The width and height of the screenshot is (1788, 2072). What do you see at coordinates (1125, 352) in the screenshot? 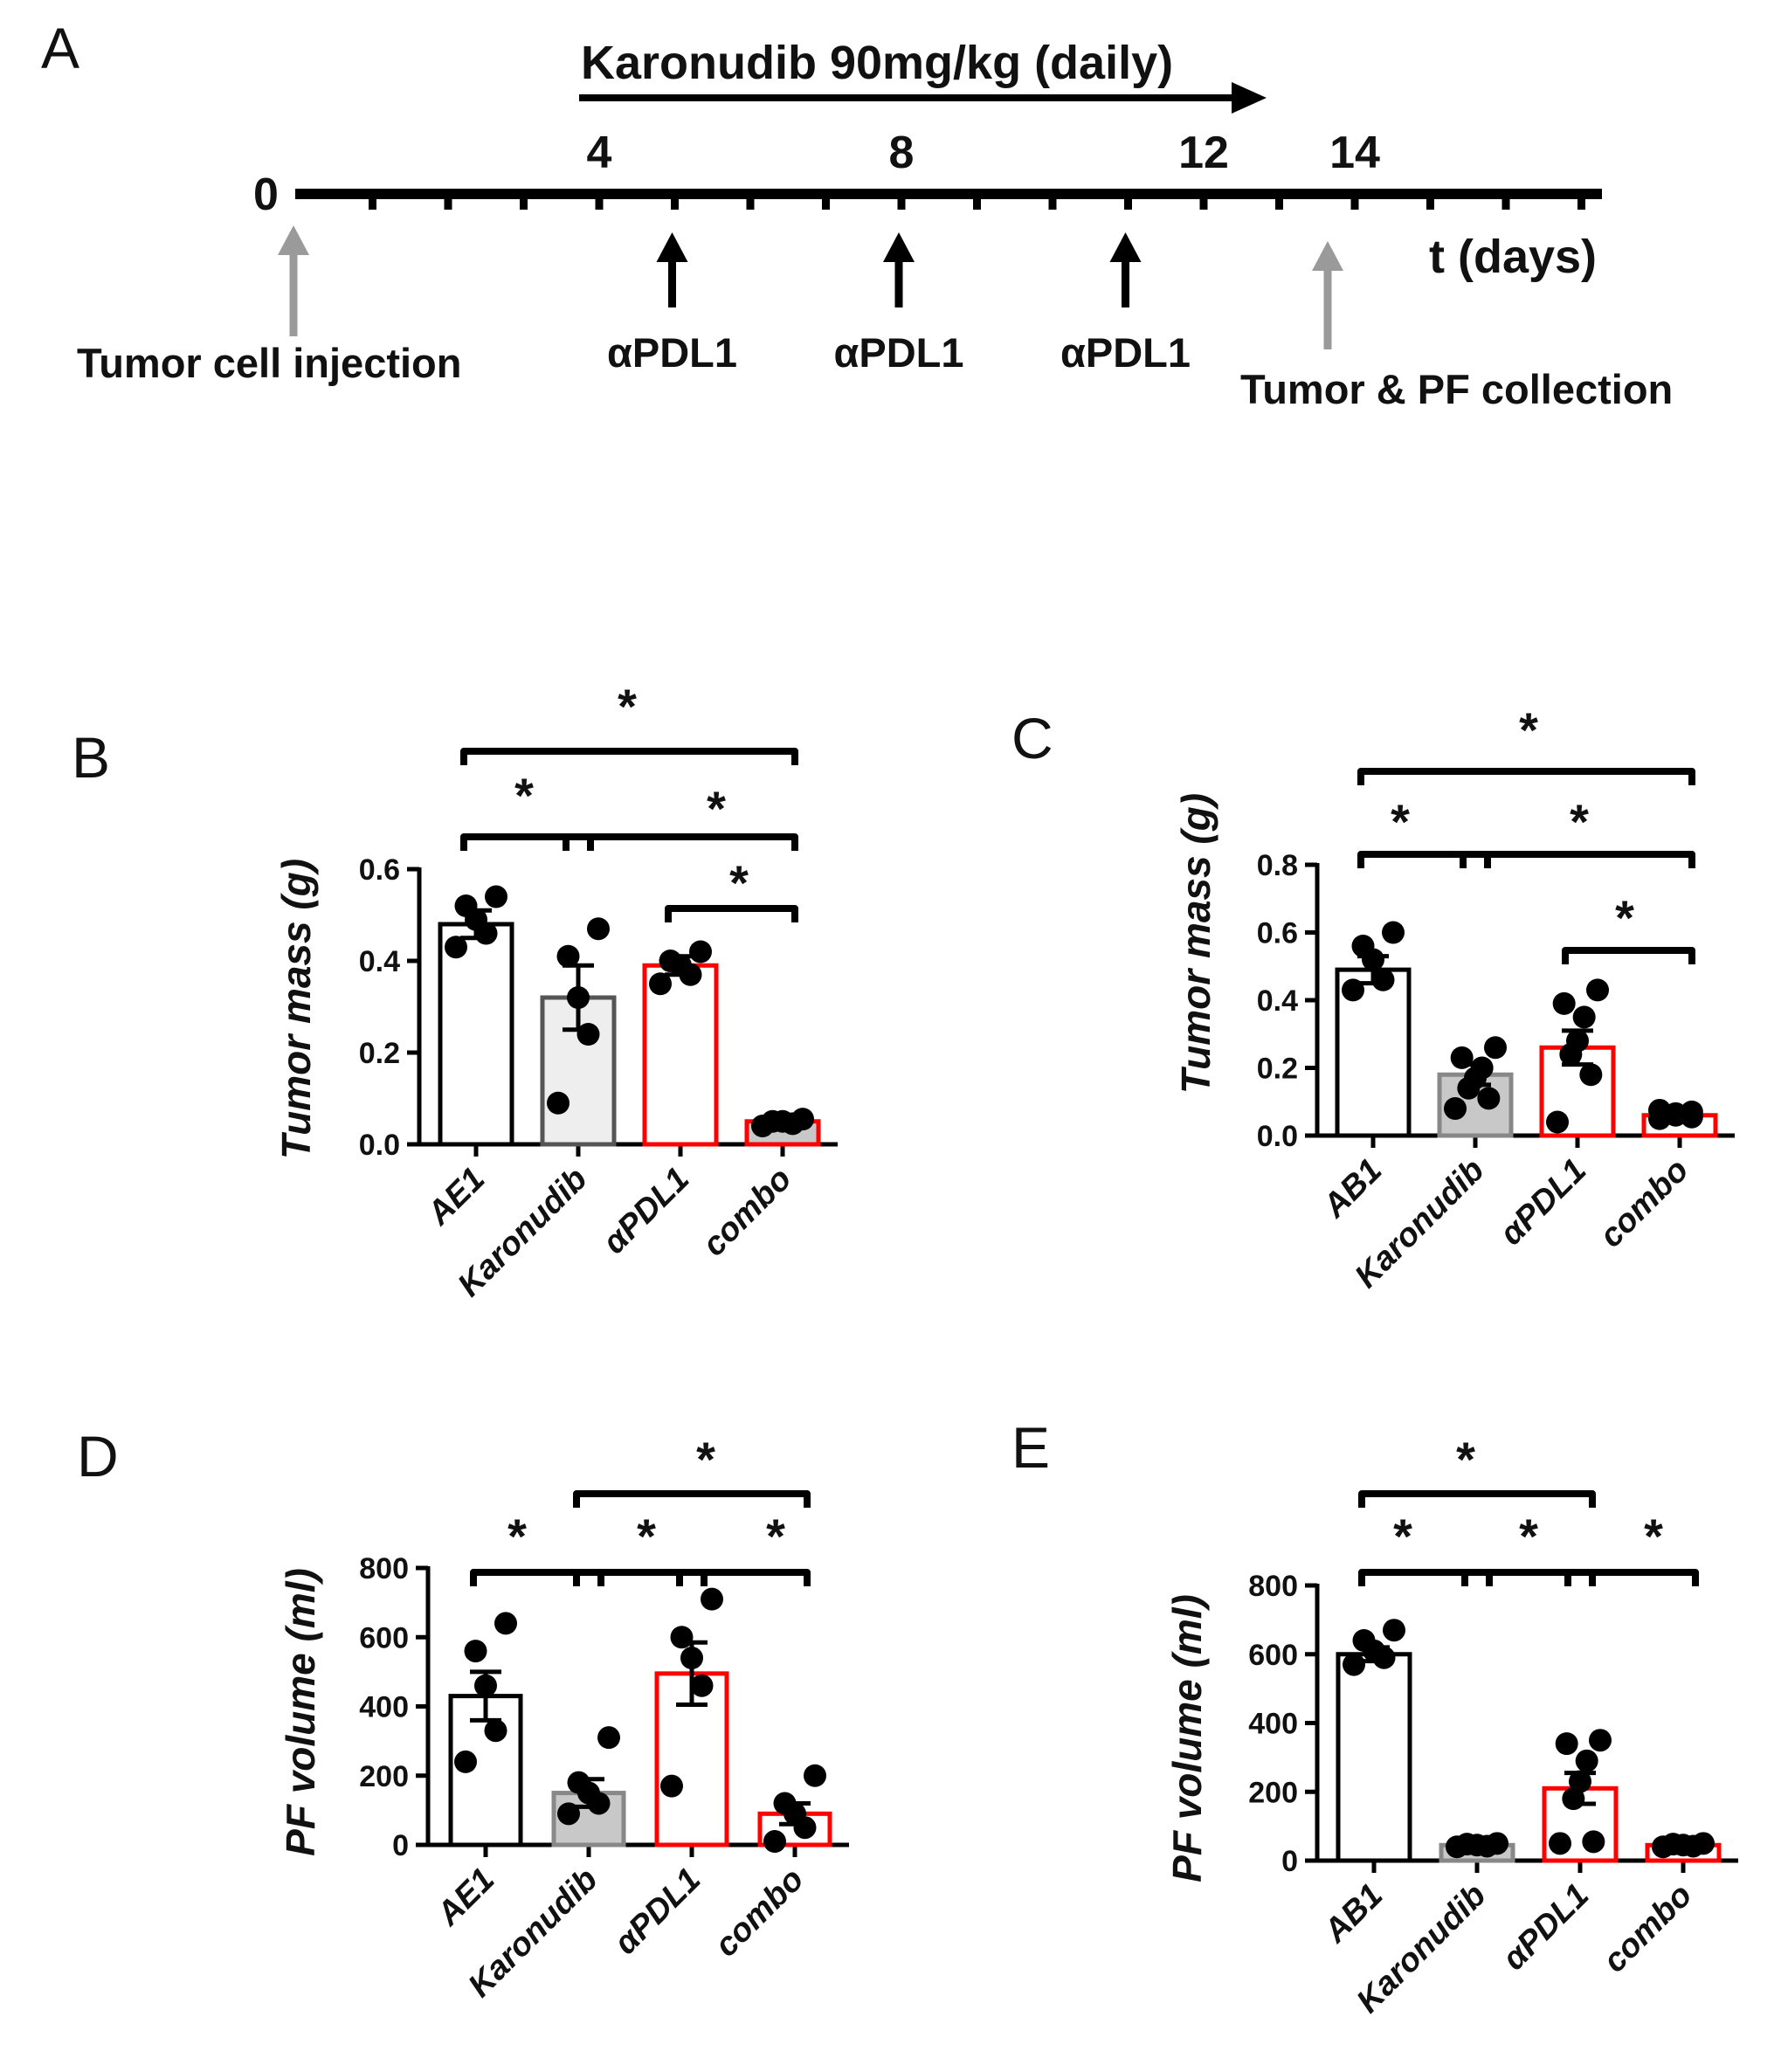
I see `antibody-label: αPDL1` at bounding box center [1125, 352].